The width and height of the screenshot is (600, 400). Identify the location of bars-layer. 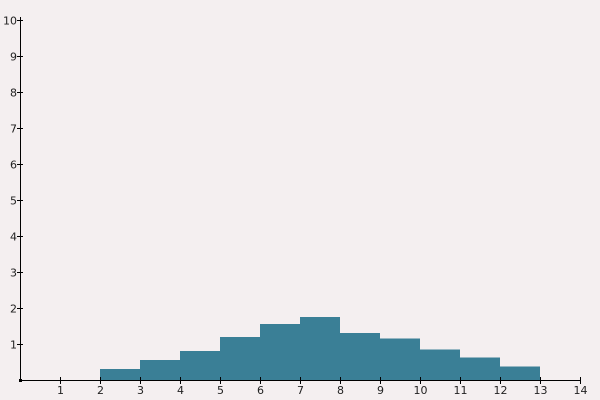
(320, 348).